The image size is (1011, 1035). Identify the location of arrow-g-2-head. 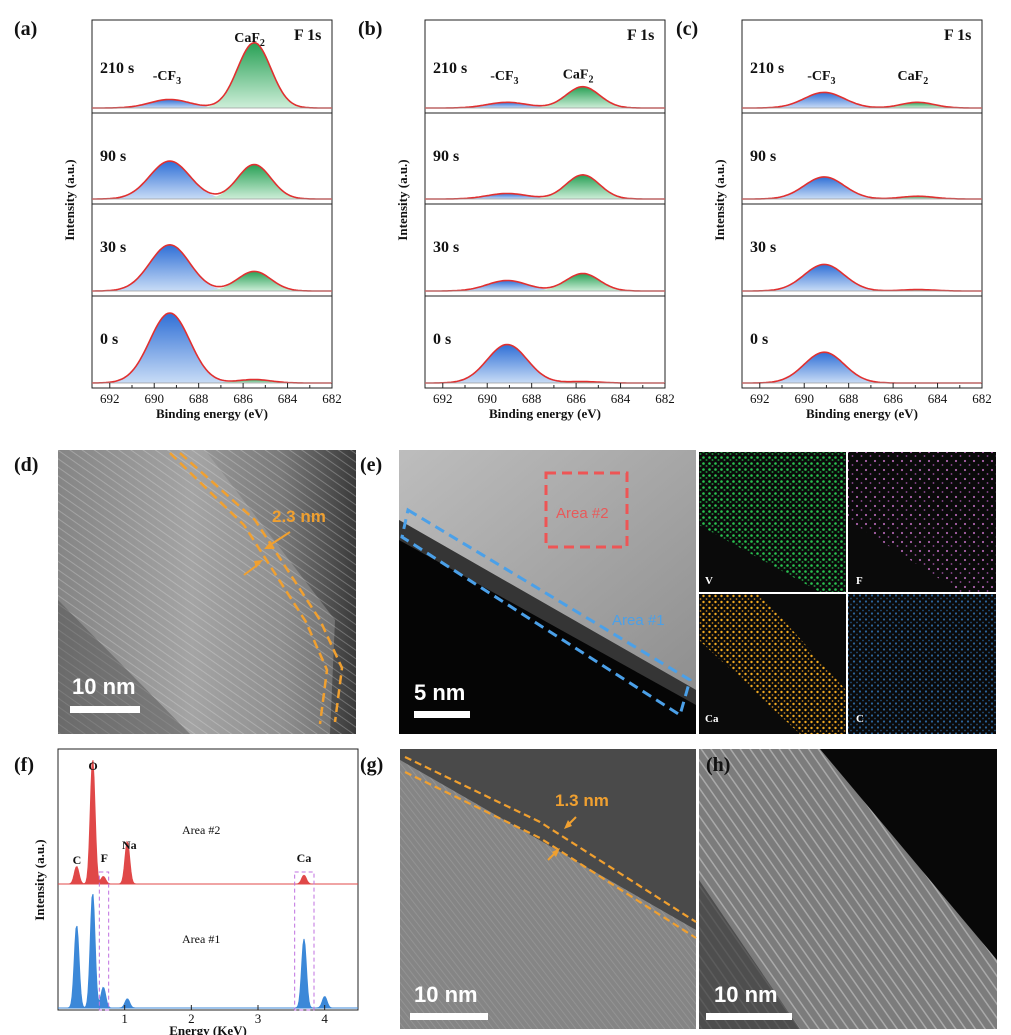
(556, 852).